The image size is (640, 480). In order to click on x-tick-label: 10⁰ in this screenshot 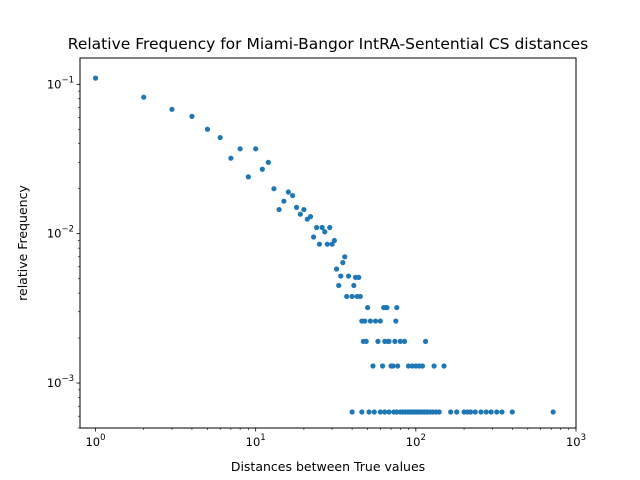, I will do `click(95, 441)`.